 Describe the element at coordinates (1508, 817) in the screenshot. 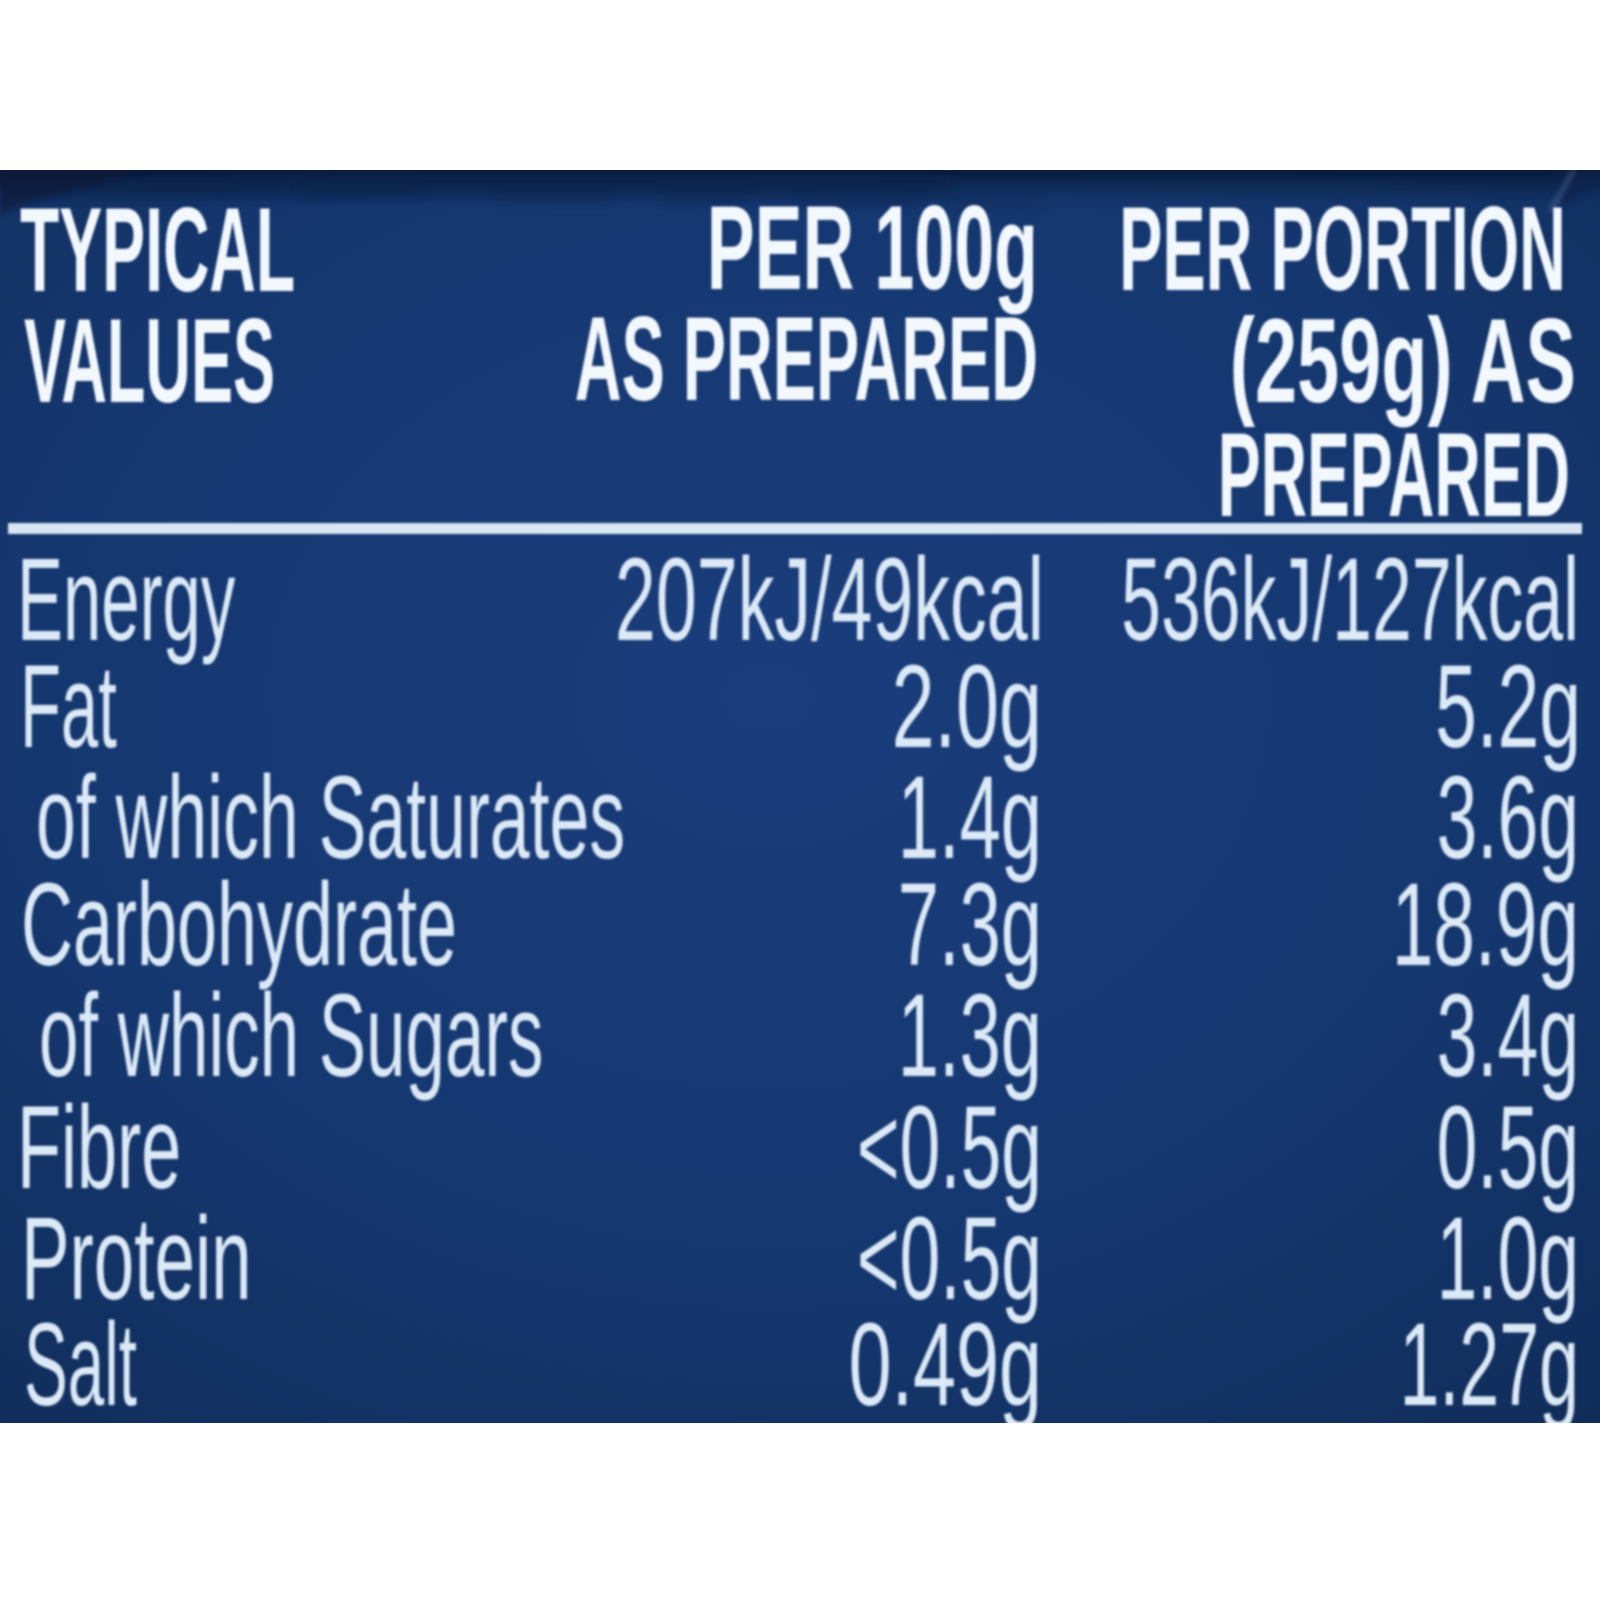

I see `svg-text: 3.6g` at that location.